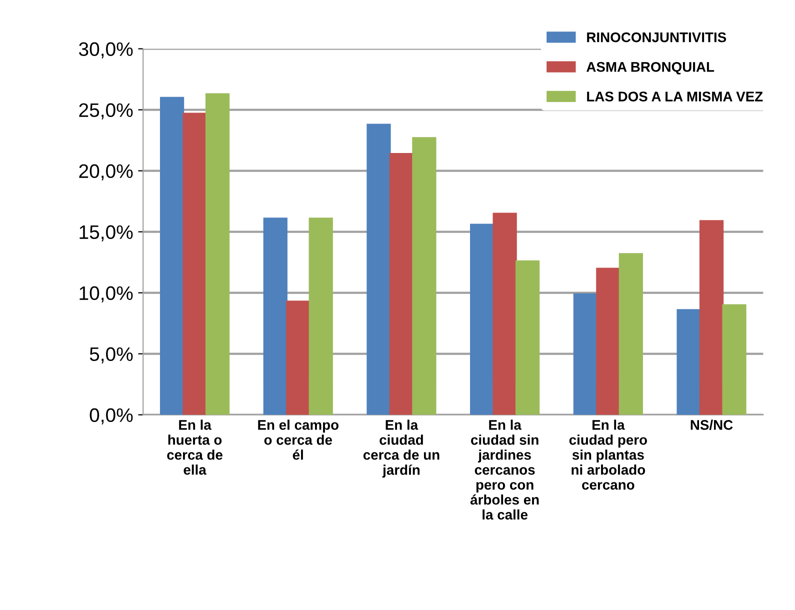 The height and width of the screenshot is (610, 795). Describe the element at coordinates (106, 294) in the screenshot. I see `y-tick-label: 10,0%` at that location.